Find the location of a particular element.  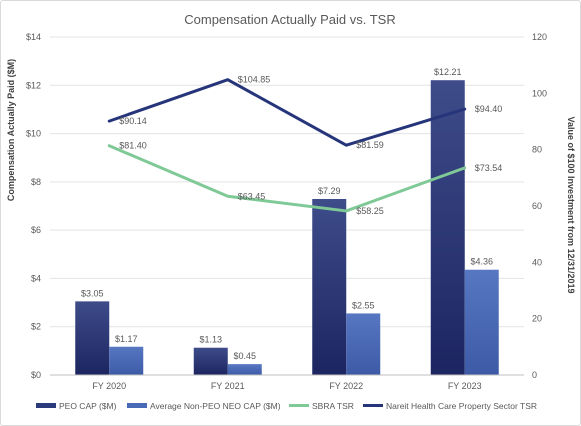

legend-label: Nareit Health Care Property Sector TSR is located at coordinates (461, 406).